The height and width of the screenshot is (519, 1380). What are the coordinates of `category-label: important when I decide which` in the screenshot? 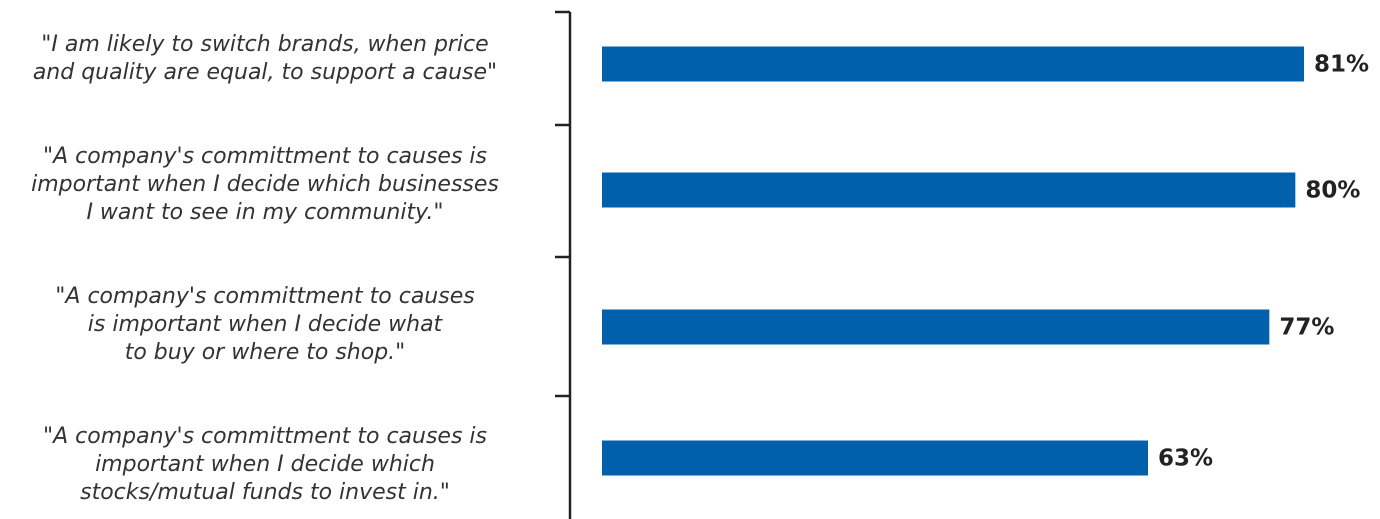 It's located at (265, 464).